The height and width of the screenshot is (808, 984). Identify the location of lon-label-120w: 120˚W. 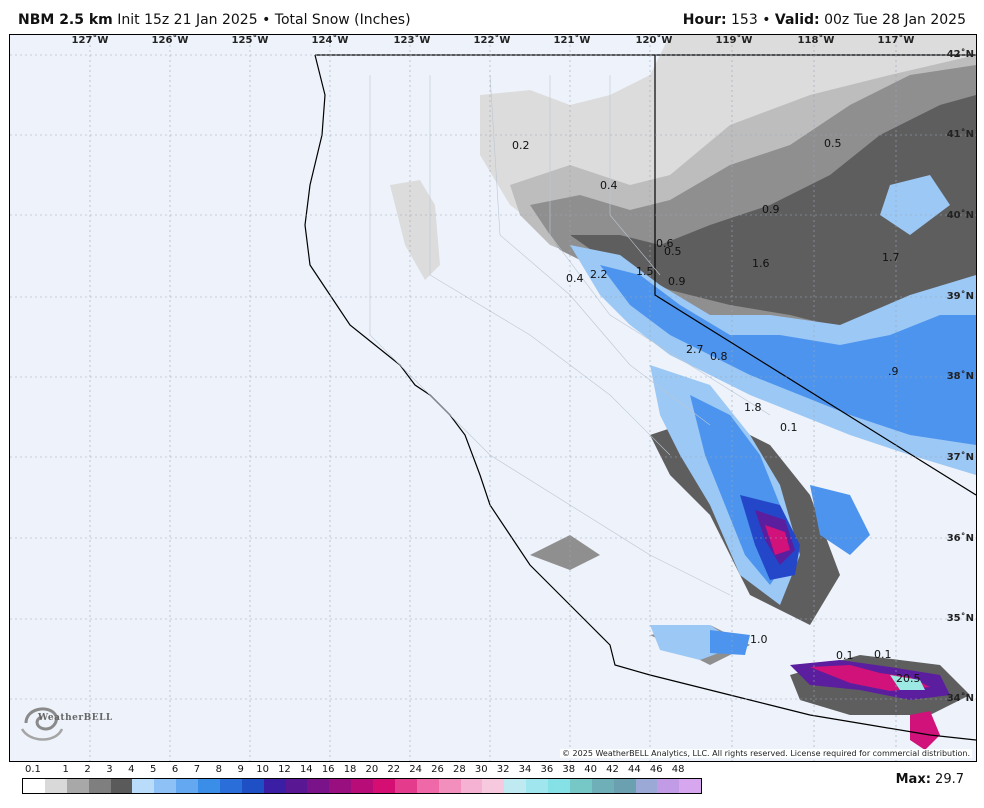
(654, 40).